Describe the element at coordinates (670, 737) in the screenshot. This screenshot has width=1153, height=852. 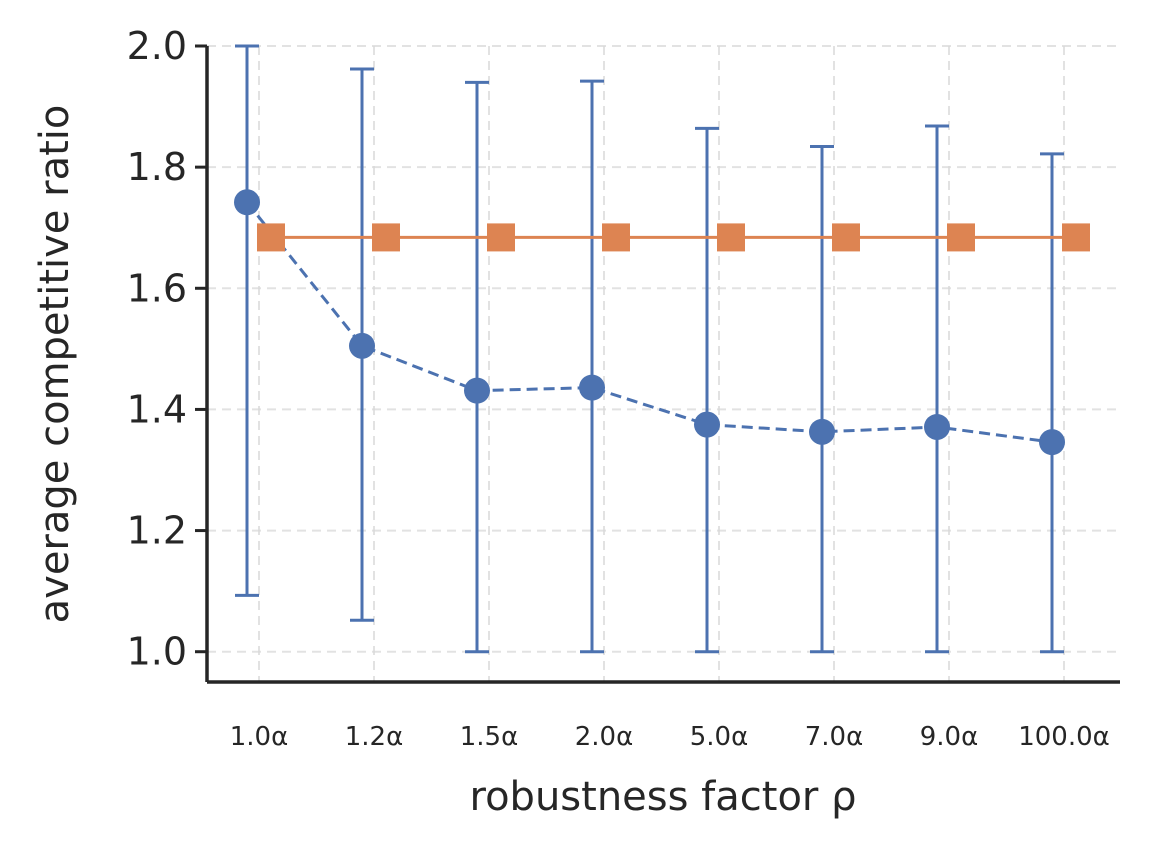
I see `x-ticks: 1.0α 1.2α 1.5α 2.0α 5.0α 7.0α 9.0α 100.0α` at that location.